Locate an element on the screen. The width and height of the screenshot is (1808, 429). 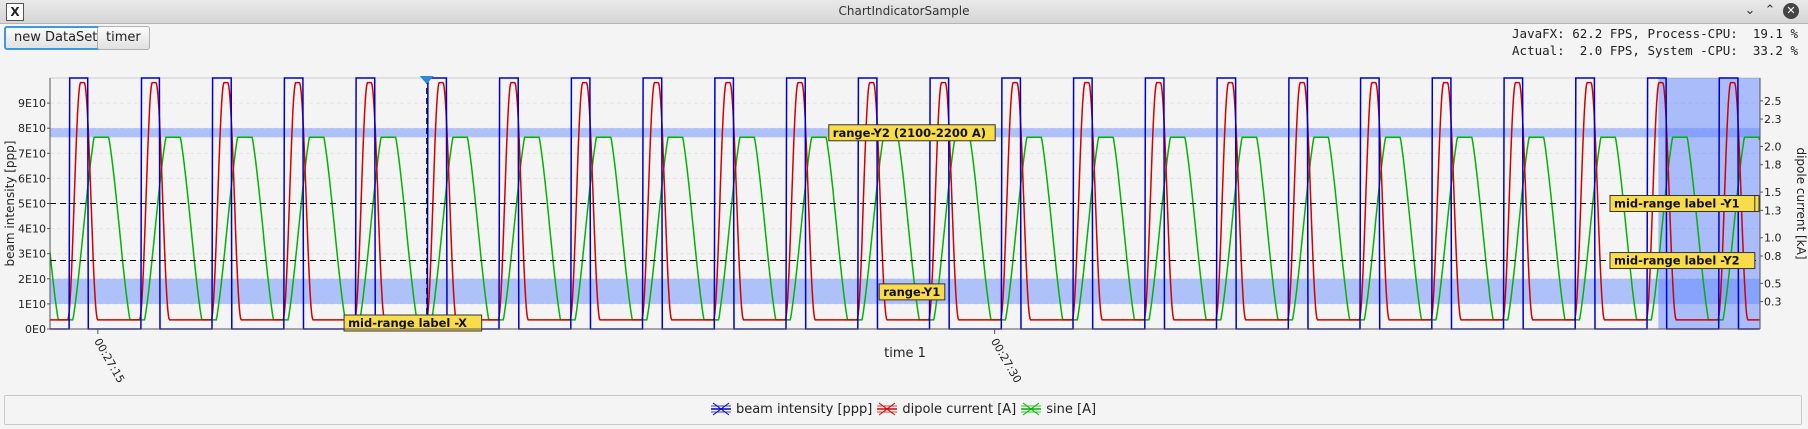
minimize-icon: ⌄ is located at coordinates (1750, 10).